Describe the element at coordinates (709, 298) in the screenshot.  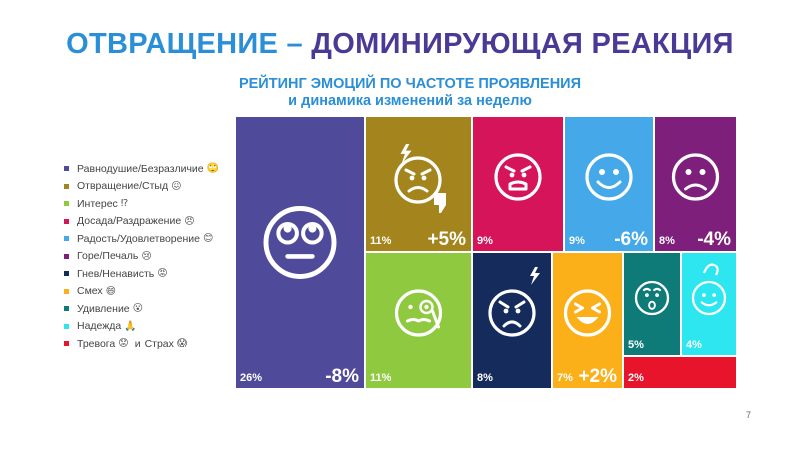
I see `hopeful-face-icon` at that location.